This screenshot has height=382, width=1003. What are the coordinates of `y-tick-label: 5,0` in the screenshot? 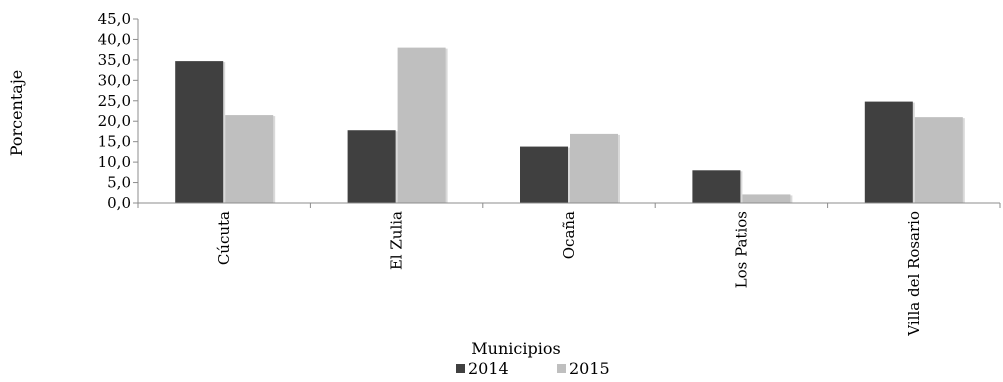 It's located at (119, 183).